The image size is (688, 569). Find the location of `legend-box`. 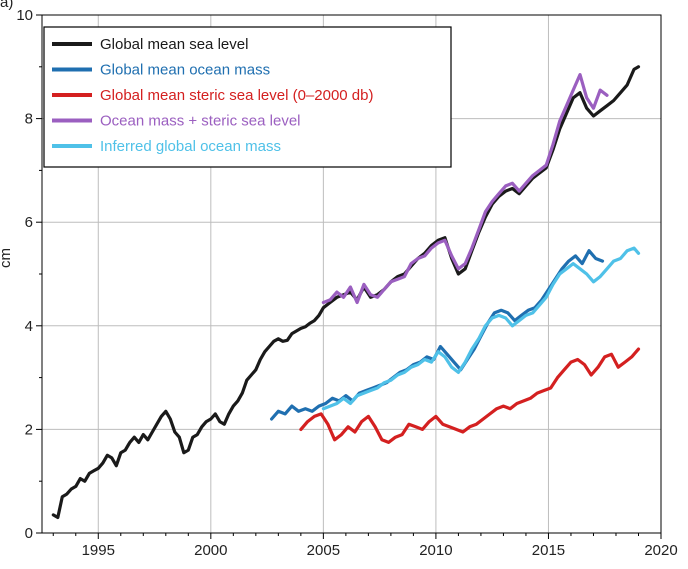

legend-box is located at coordinates (247, 97).